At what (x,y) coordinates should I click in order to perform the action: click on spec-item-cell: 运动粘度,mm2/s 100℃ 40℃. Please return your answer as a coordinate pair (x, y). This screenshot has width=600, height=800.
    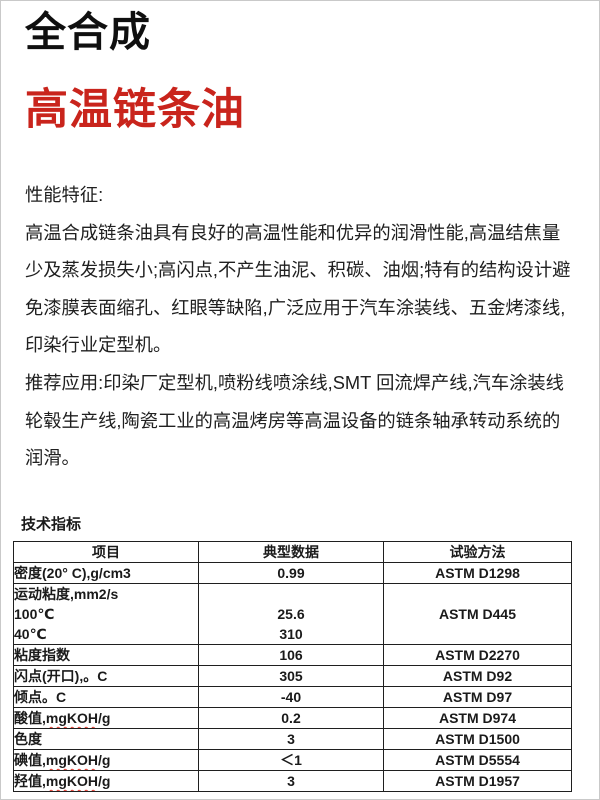
    Looking at the image, I should click on (106, 613).